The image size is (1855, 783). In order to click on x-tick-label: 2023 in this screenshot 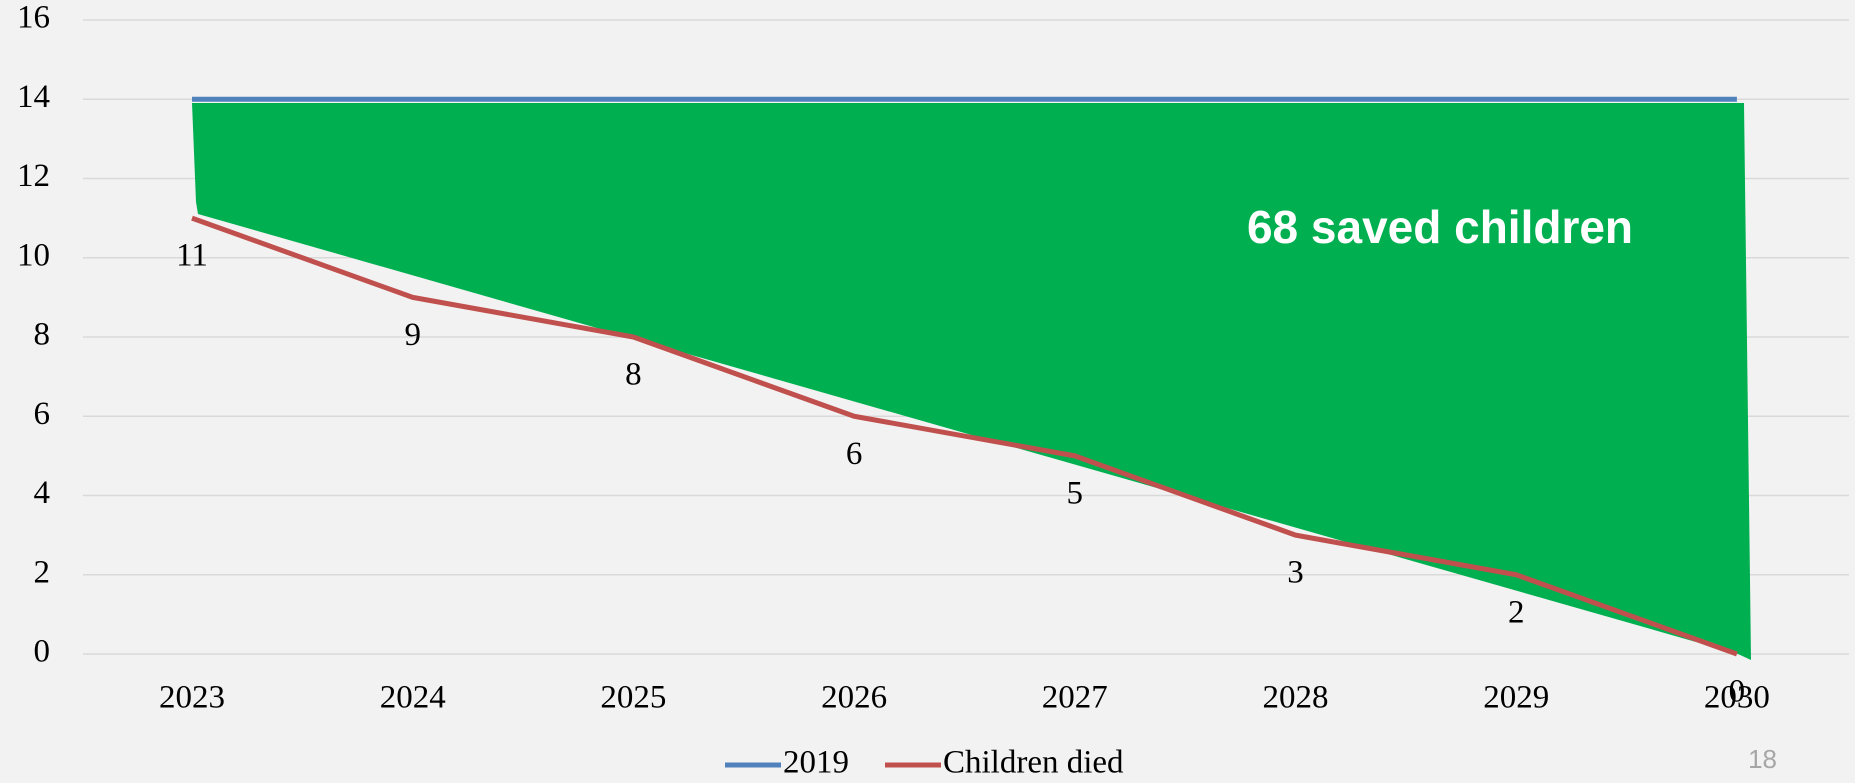, I will do `click(192, 698)`.